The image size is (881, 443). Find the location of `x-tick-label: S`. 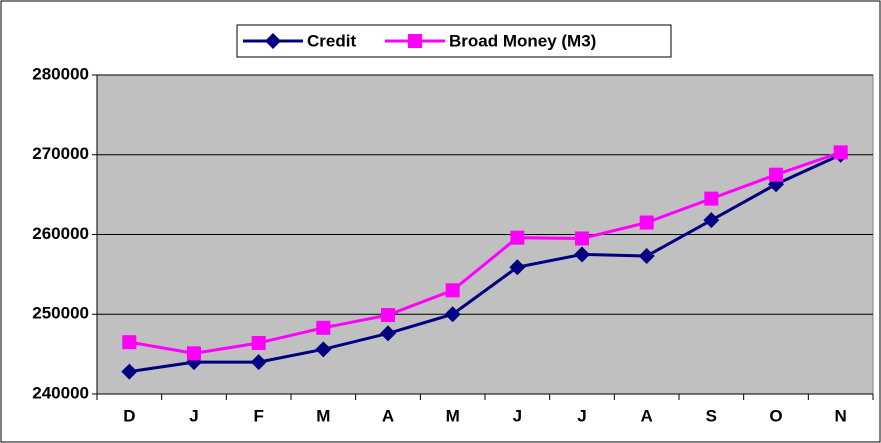

x-tick-label: S is located at coordinates (711, 415).